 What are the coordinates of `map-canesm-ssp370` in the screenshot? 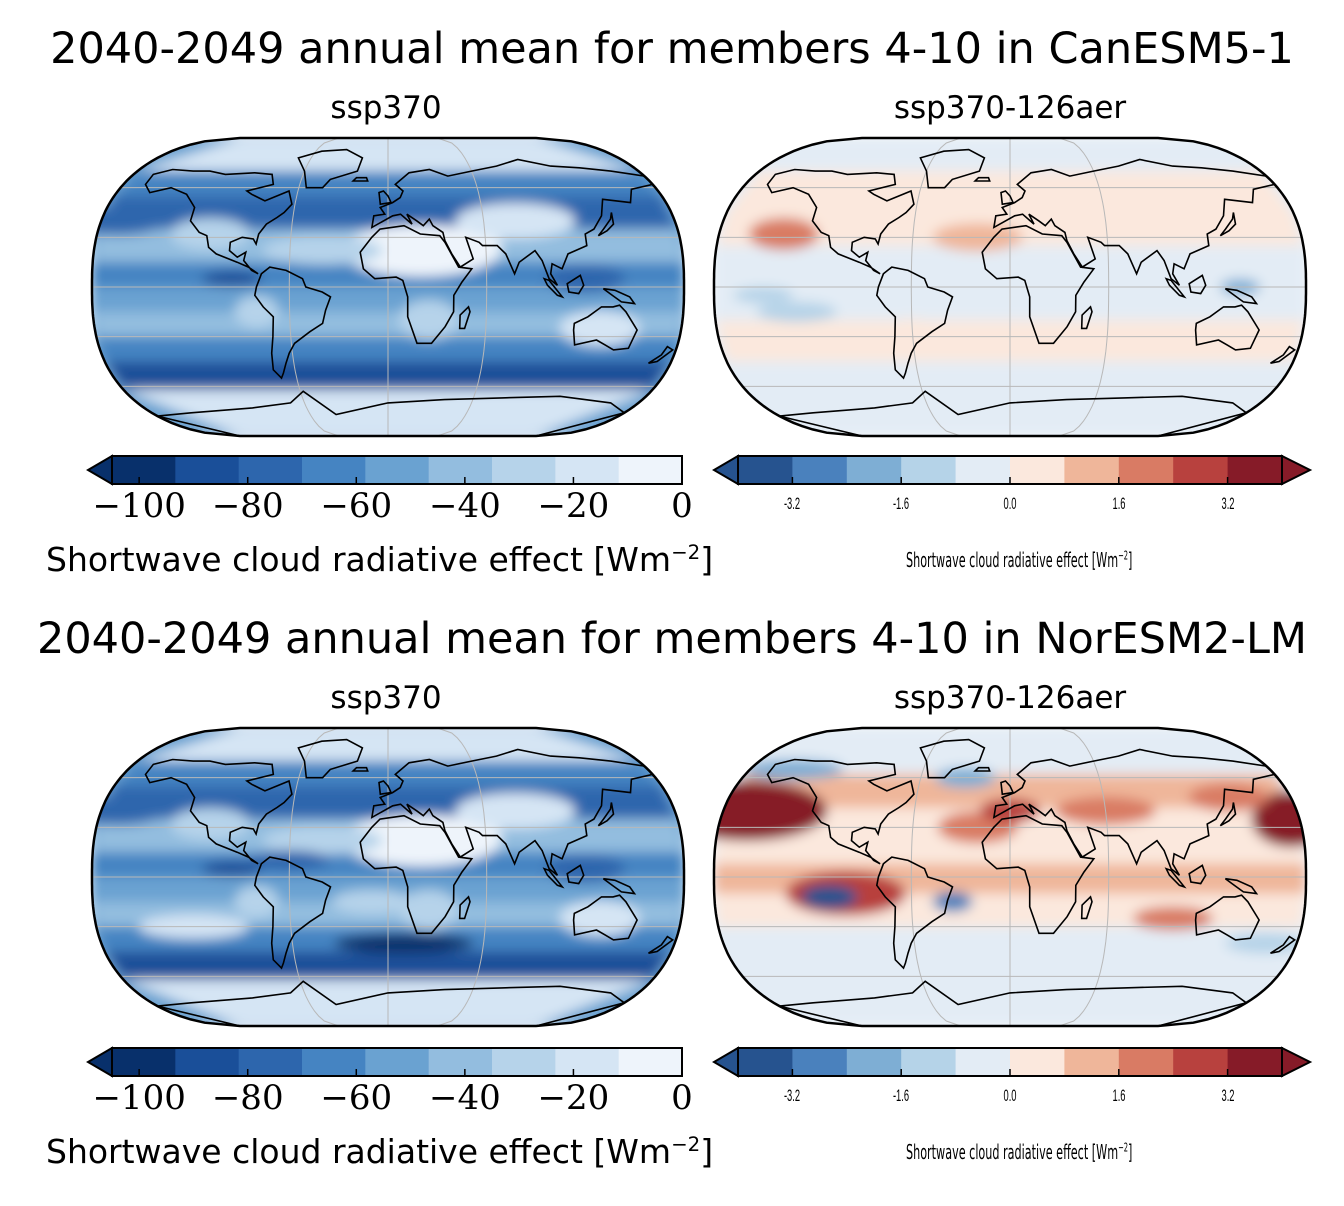 It's located at (388, 287).